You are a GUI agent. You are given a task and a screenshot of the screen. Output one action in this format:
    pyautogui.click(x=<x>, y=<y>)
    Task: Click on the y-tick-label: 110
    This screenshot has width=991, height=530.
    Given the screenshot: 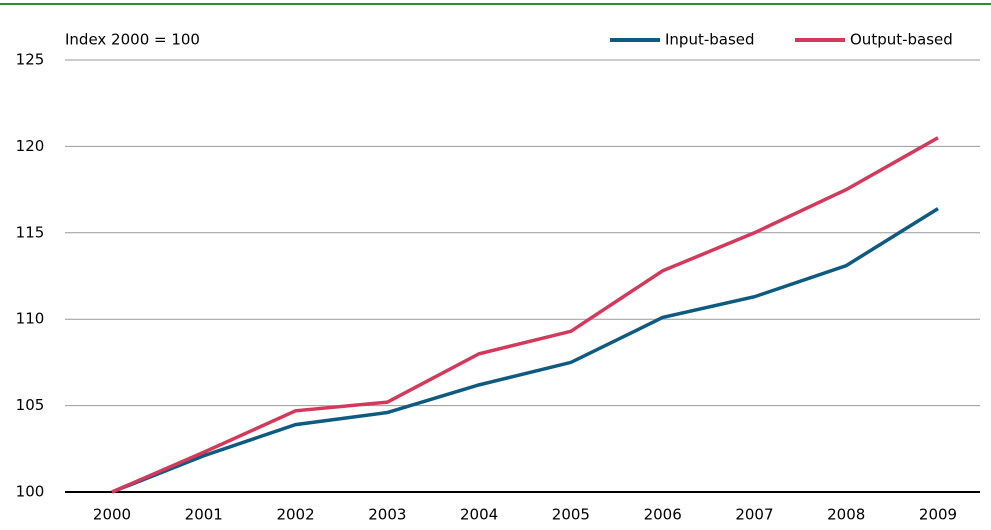 What is the action you would take?
    pyautogui.click(x=30, y=319)
    